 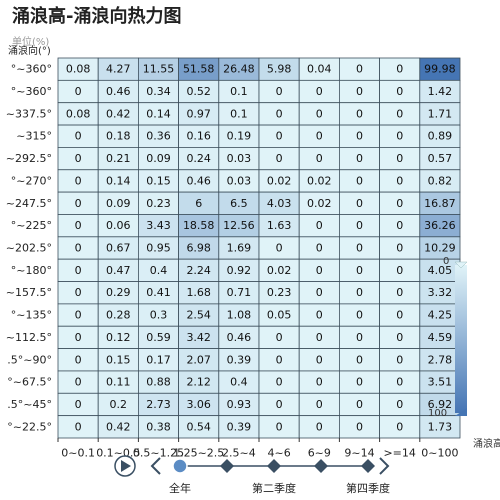 What do you see at coordinates (29, 359) in the screenshot?
I see `y-tick-label: .5°~90°` at bounding box center [29, 359].